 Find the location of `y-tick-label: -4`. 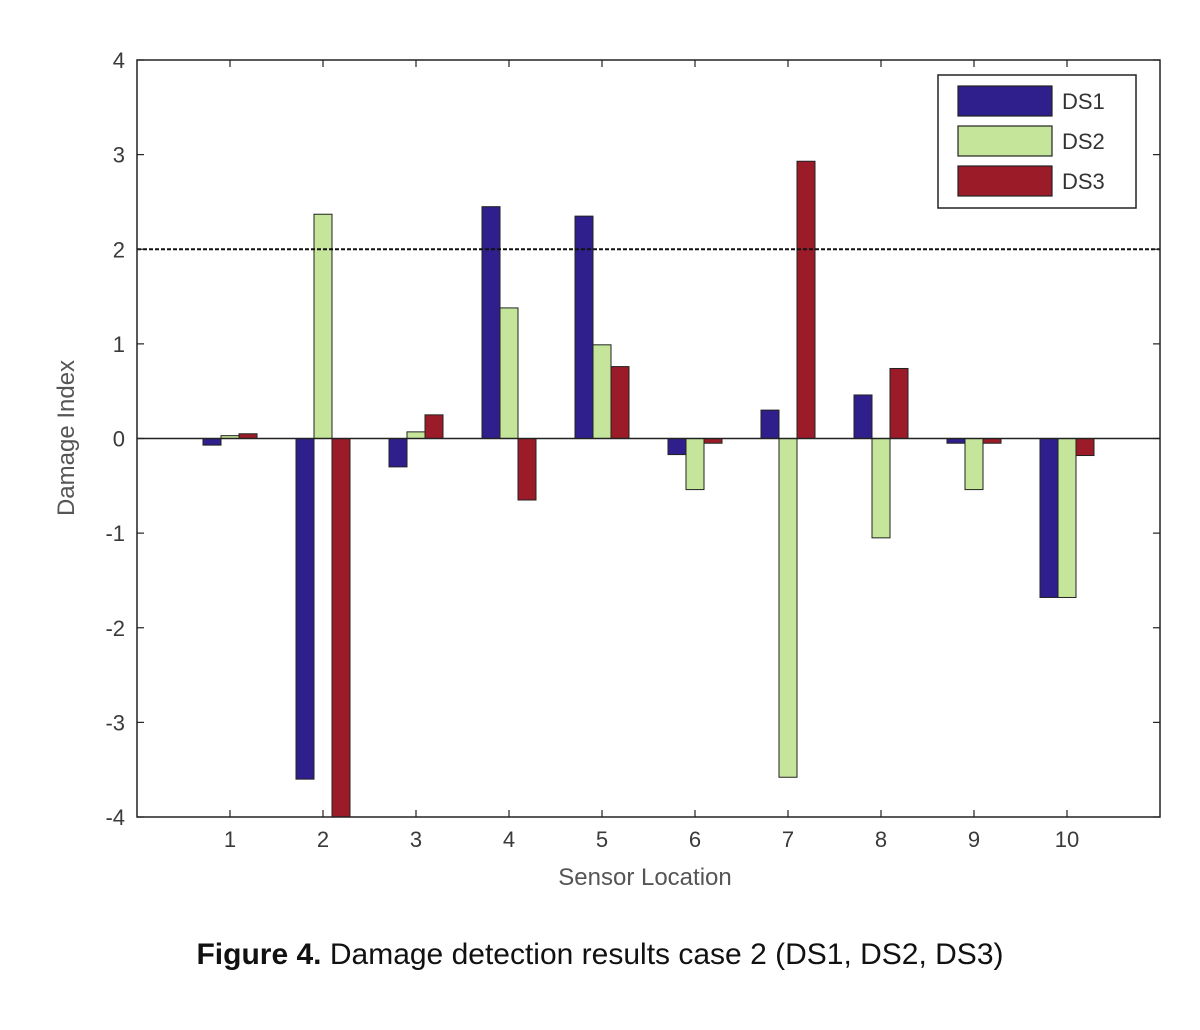

y-tick-label: -4 is located at coordinates (115, 817).